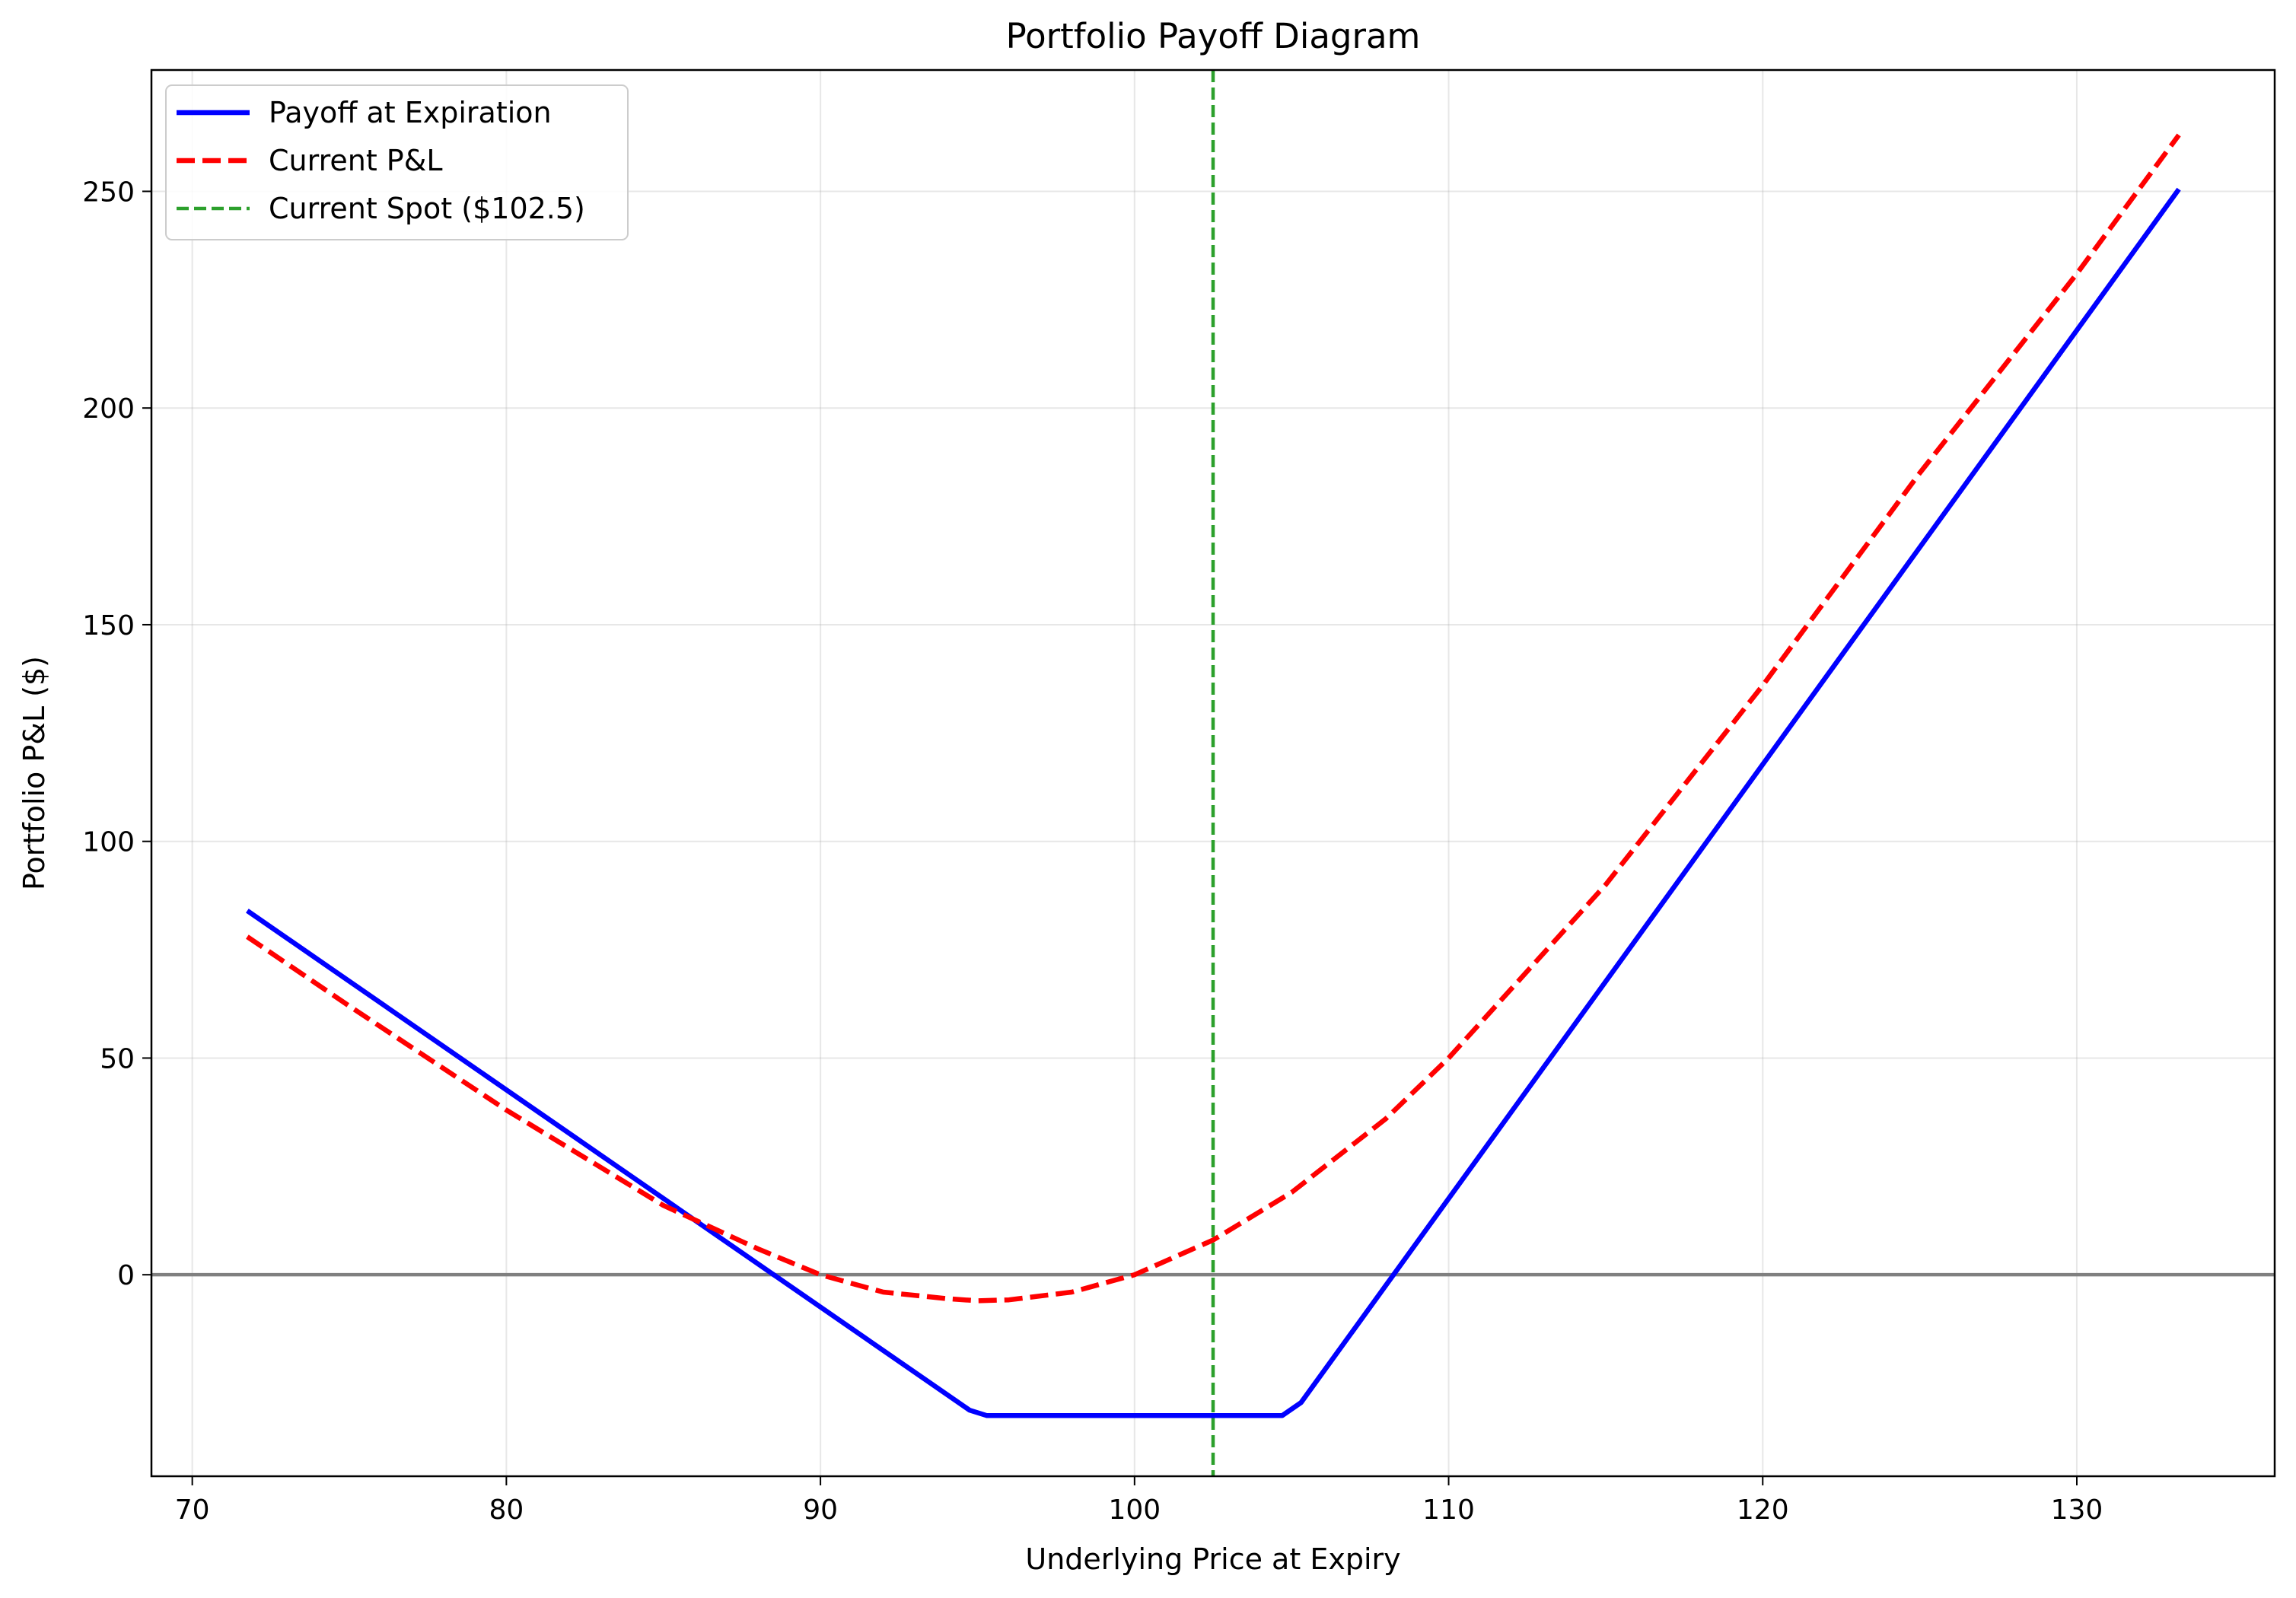 Image resolution: width=2296 pixels, height=1598 pixels. What do you see at coordinates (108, 409) in the screenshot?
I see `y-tick-label: 200` at bounding box center [108, 409].